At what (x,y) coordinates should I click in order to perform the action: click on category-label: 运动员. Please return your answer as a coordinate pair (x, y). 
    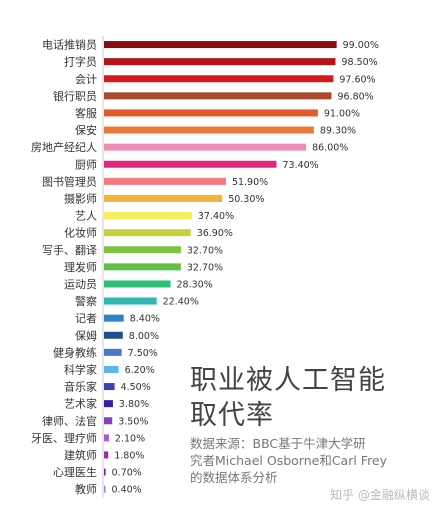
    Looking at the image, I should click on (80, 284).